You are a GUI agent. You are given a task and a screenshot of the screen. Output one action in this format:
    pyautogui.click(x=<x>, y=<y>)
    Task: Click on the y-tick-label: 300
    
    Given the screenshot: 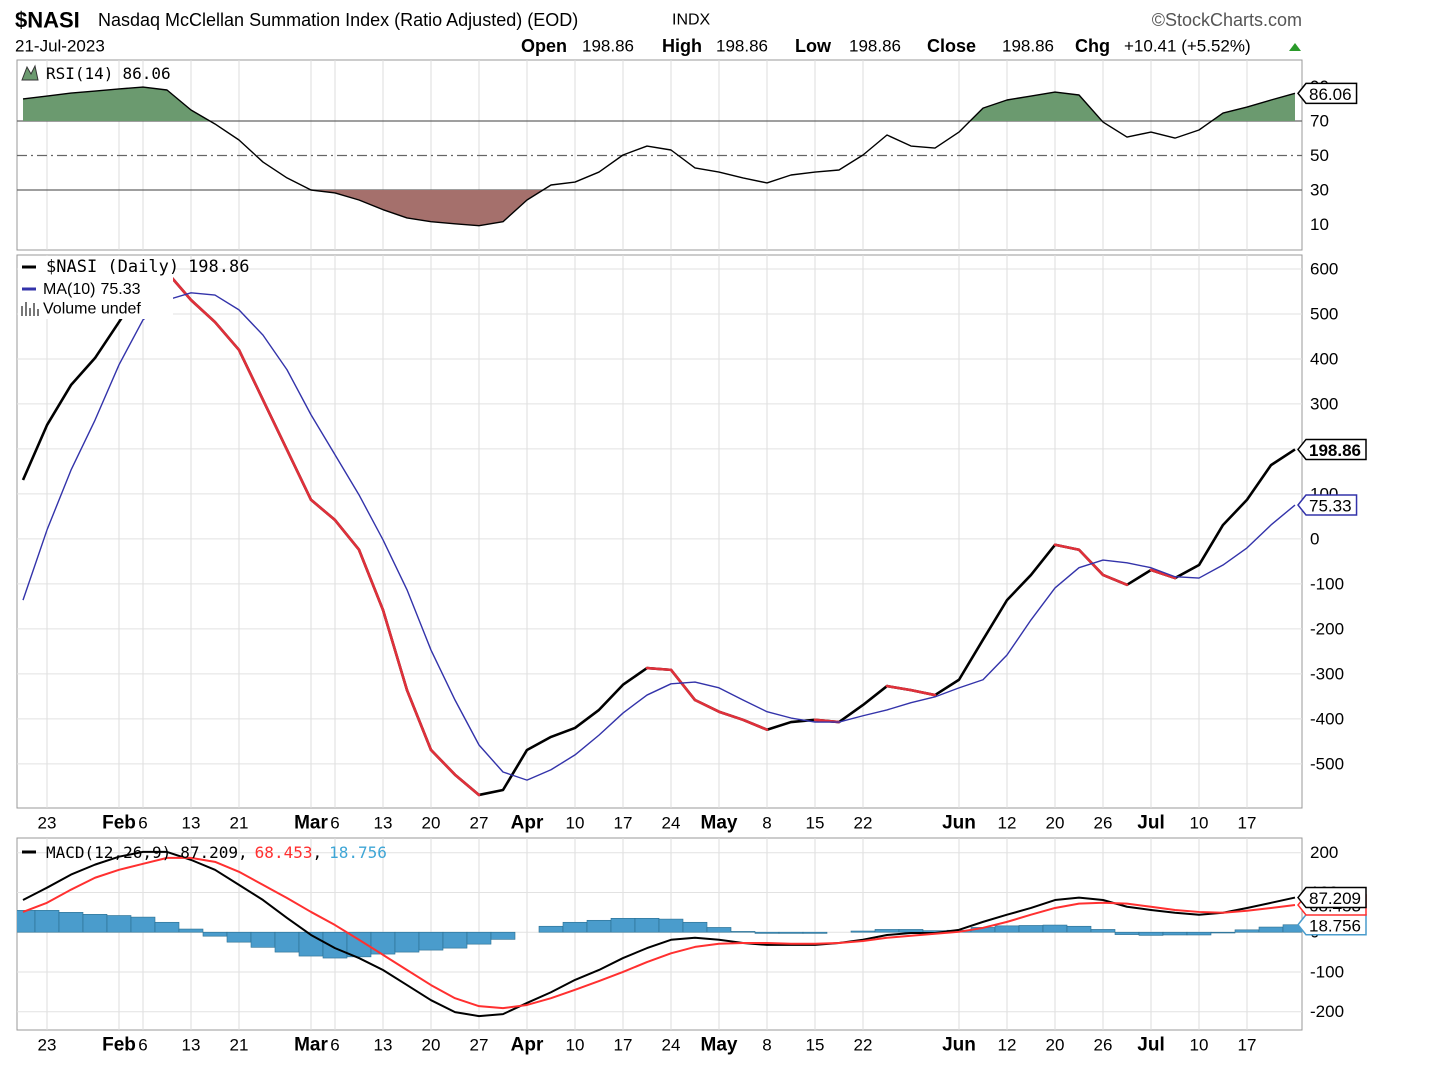 What is the action you would take?
    pyautogui.click(x=1324, y=403)
    